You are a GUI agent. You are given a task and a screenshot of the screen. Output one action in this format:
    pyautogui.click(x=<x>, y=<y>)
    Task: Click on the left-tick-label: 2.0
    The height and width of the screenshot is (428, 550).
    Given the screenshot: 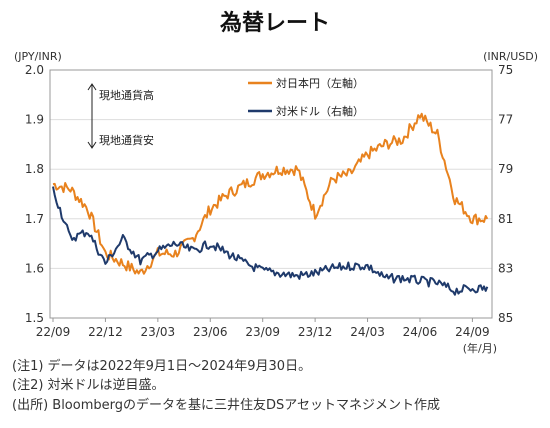 What is the action you would take?
    pyautogui.click(x=34, y=70)
    